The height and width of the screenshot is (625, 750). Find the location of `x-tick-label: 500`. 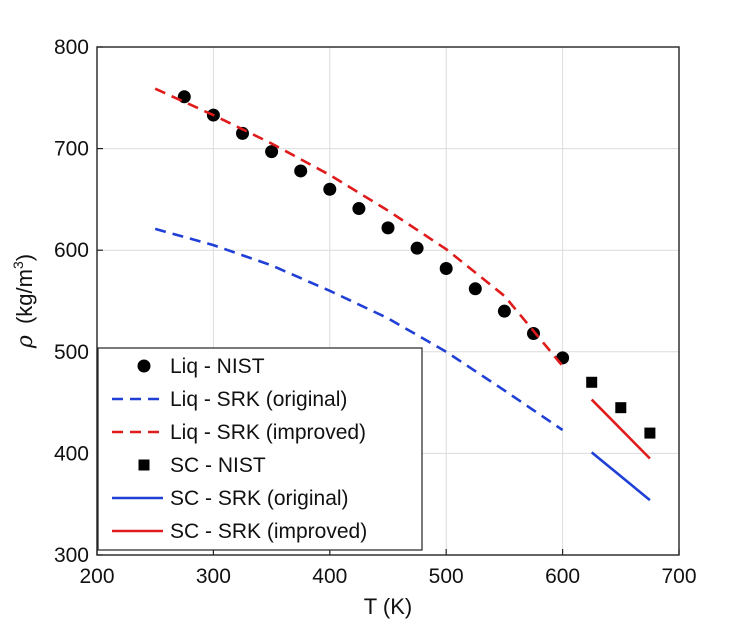

x-tick-label: 500 is located at coordinates (446, 576).